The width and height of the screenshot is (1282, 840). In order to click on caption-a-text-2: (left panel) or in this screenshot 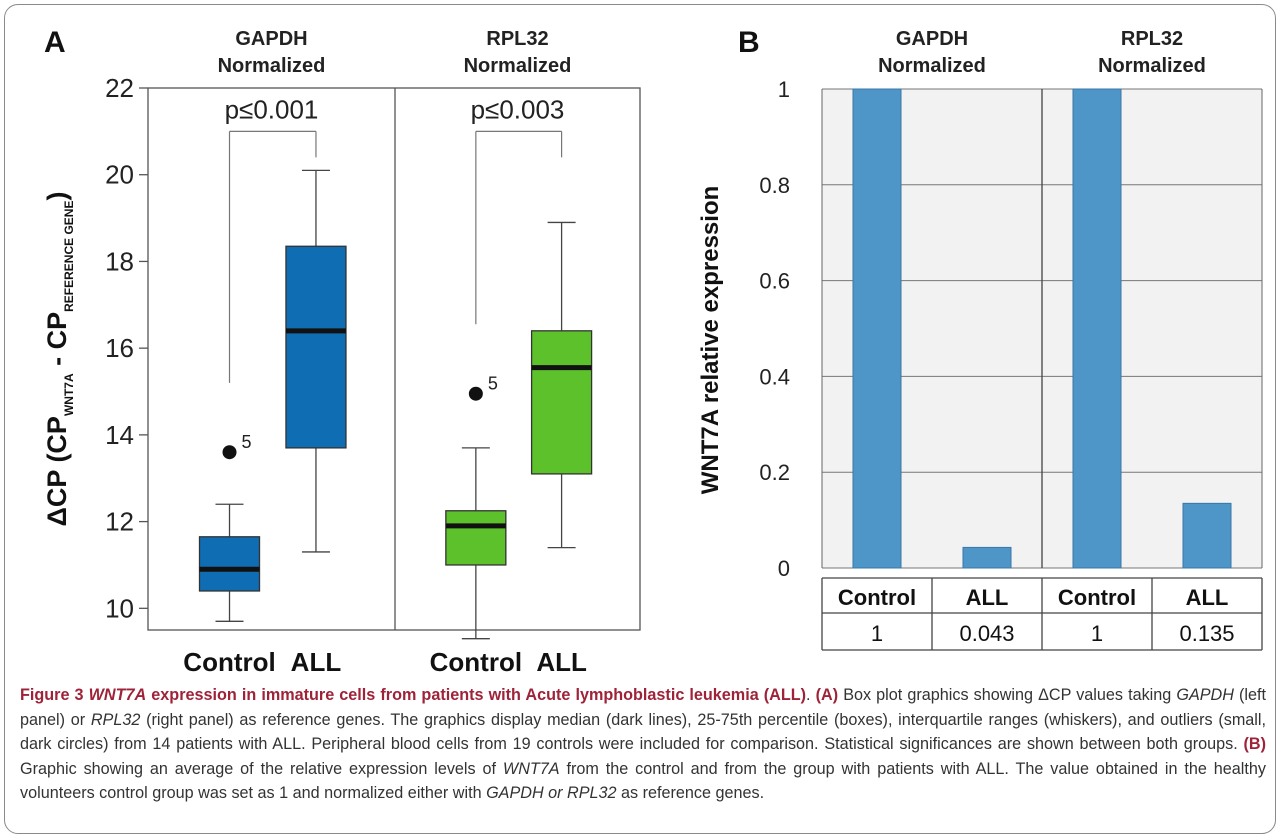, I will do `click(643, 707)`.